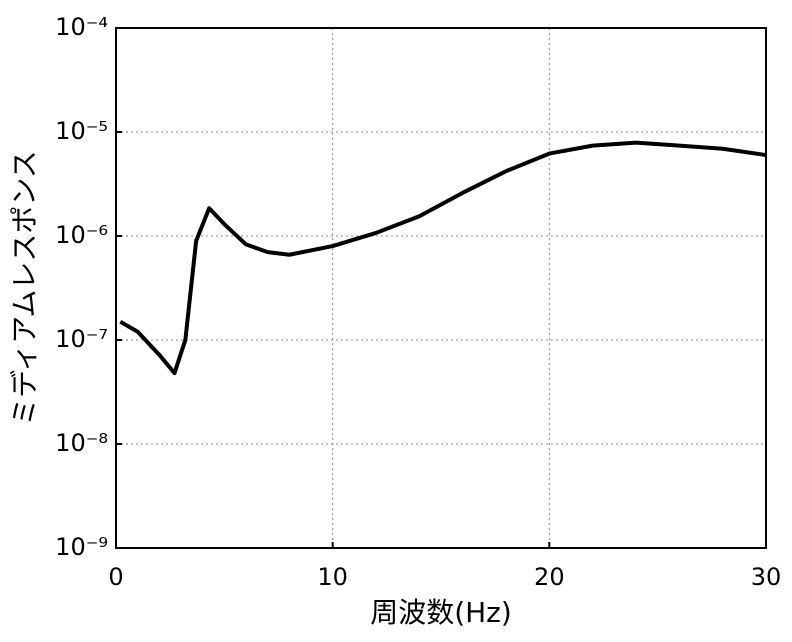 Image resolution: width=792 pixels, height=642 pixels. What do you see at coordinates (81, 235) in the screenshot?
I see `y-tick-label: 10⁻⁶` at bounding box center [81, 235].